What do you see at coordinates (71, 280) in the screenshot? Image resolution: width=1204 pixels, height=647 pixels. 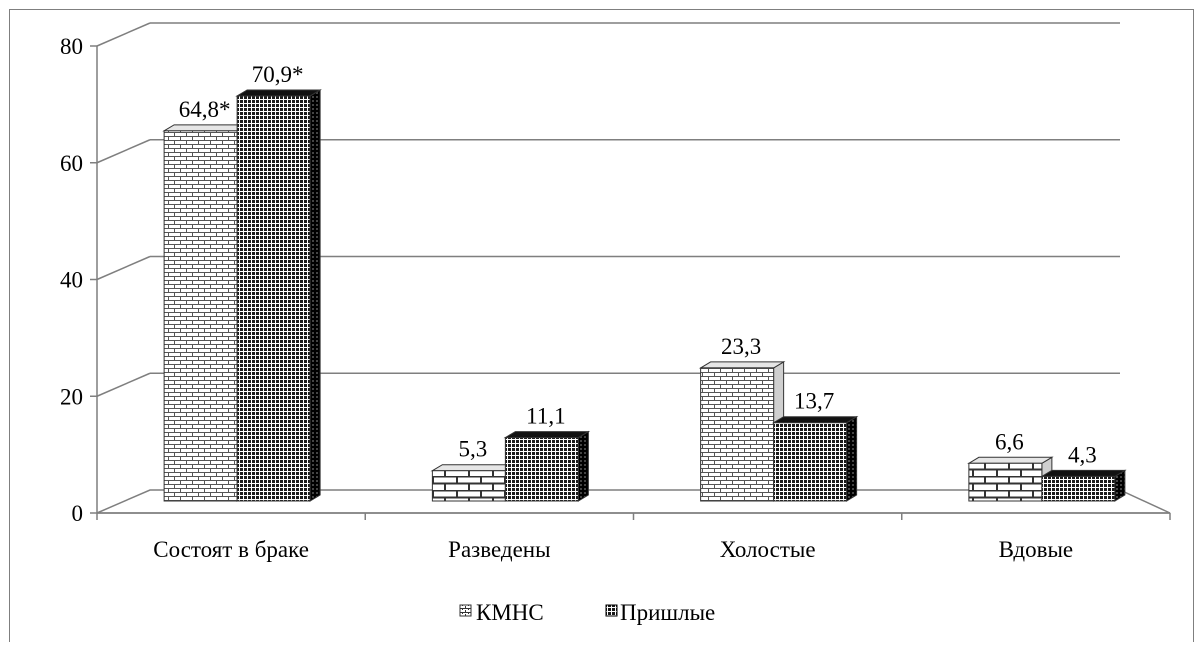 I see `y-tick-label: 40` at bounding box center [71, 280].